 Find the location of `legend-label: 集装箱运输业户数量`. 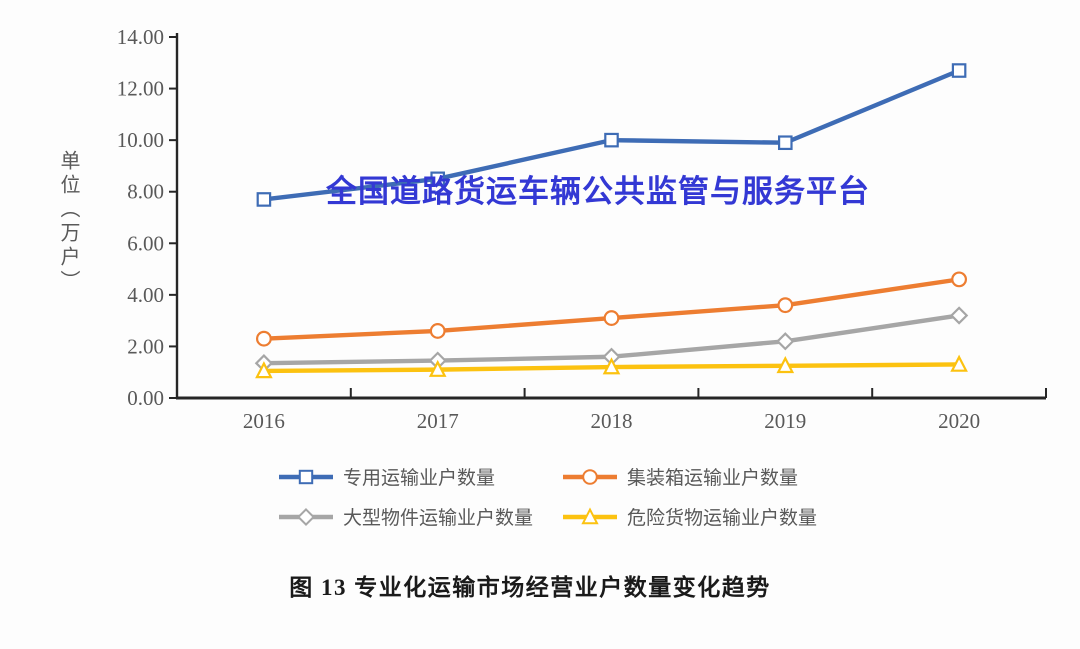

legend-label: 集装箱运输业户数量 is located at coordinates (713, 478).